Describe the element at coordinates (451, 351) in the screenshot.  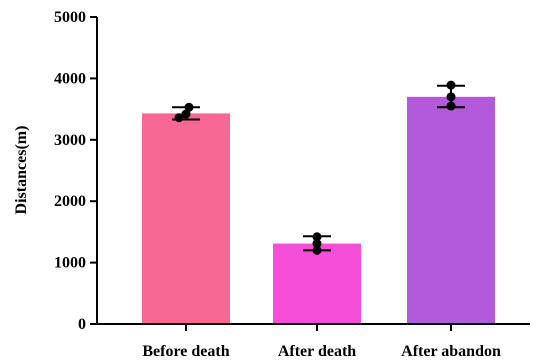
I see `x-tick-label: After abandon` at that location.